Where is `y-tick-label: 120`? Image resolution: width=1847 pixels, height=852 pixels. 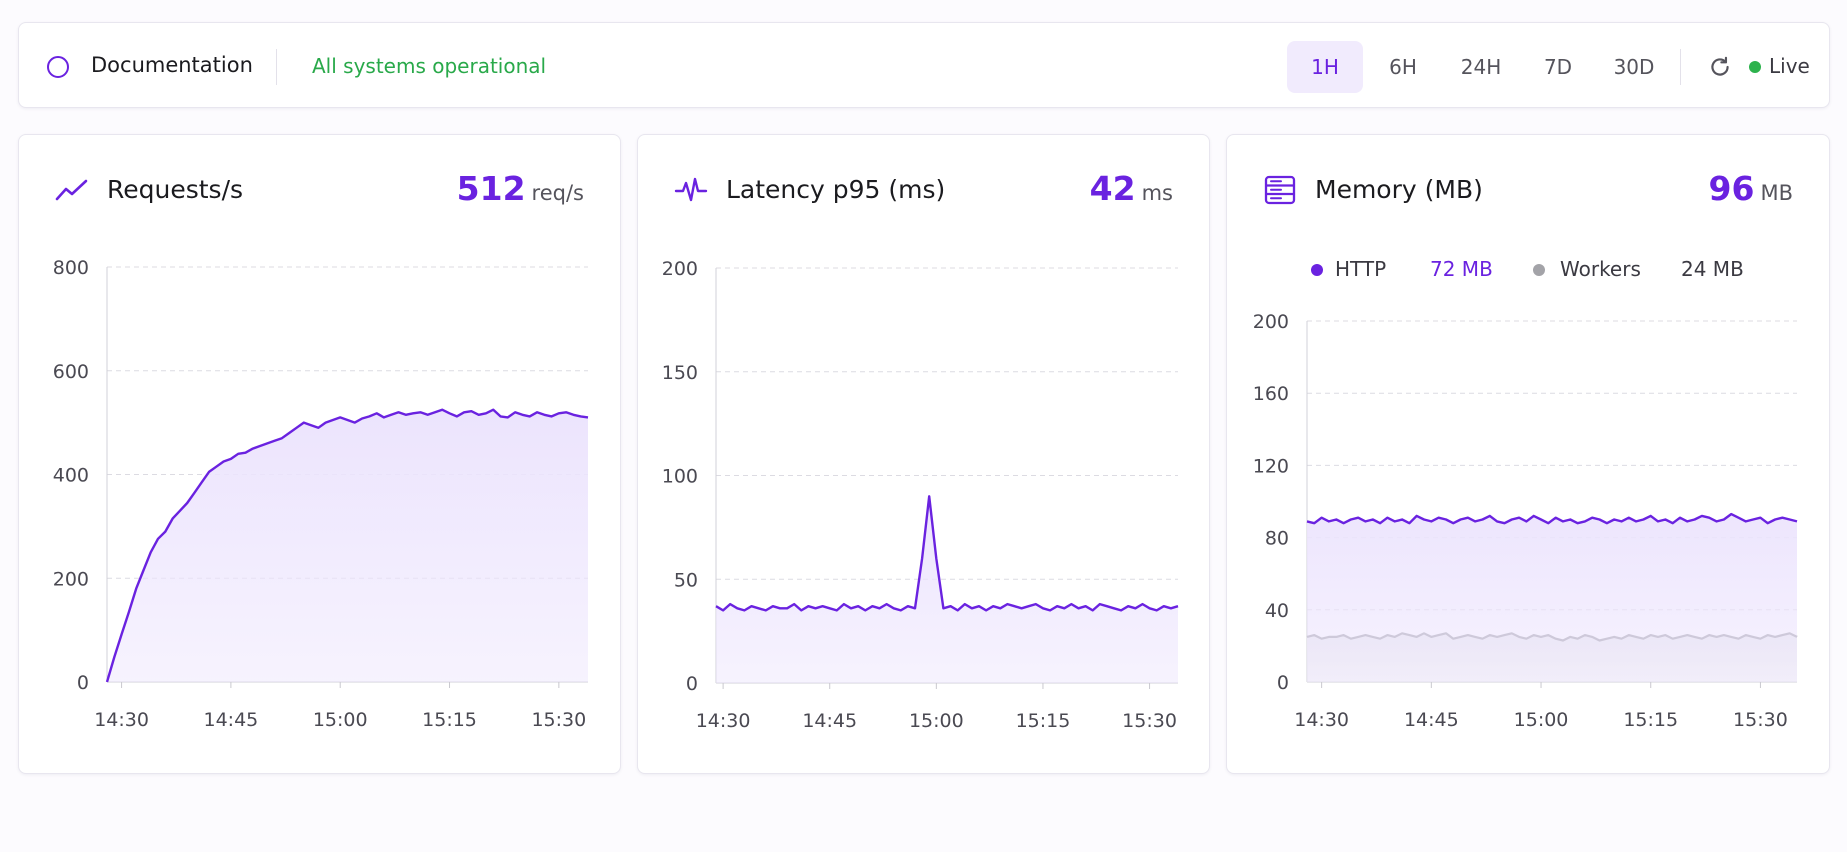 y-tick-label: 120 is located at coordinates (1271, 466).